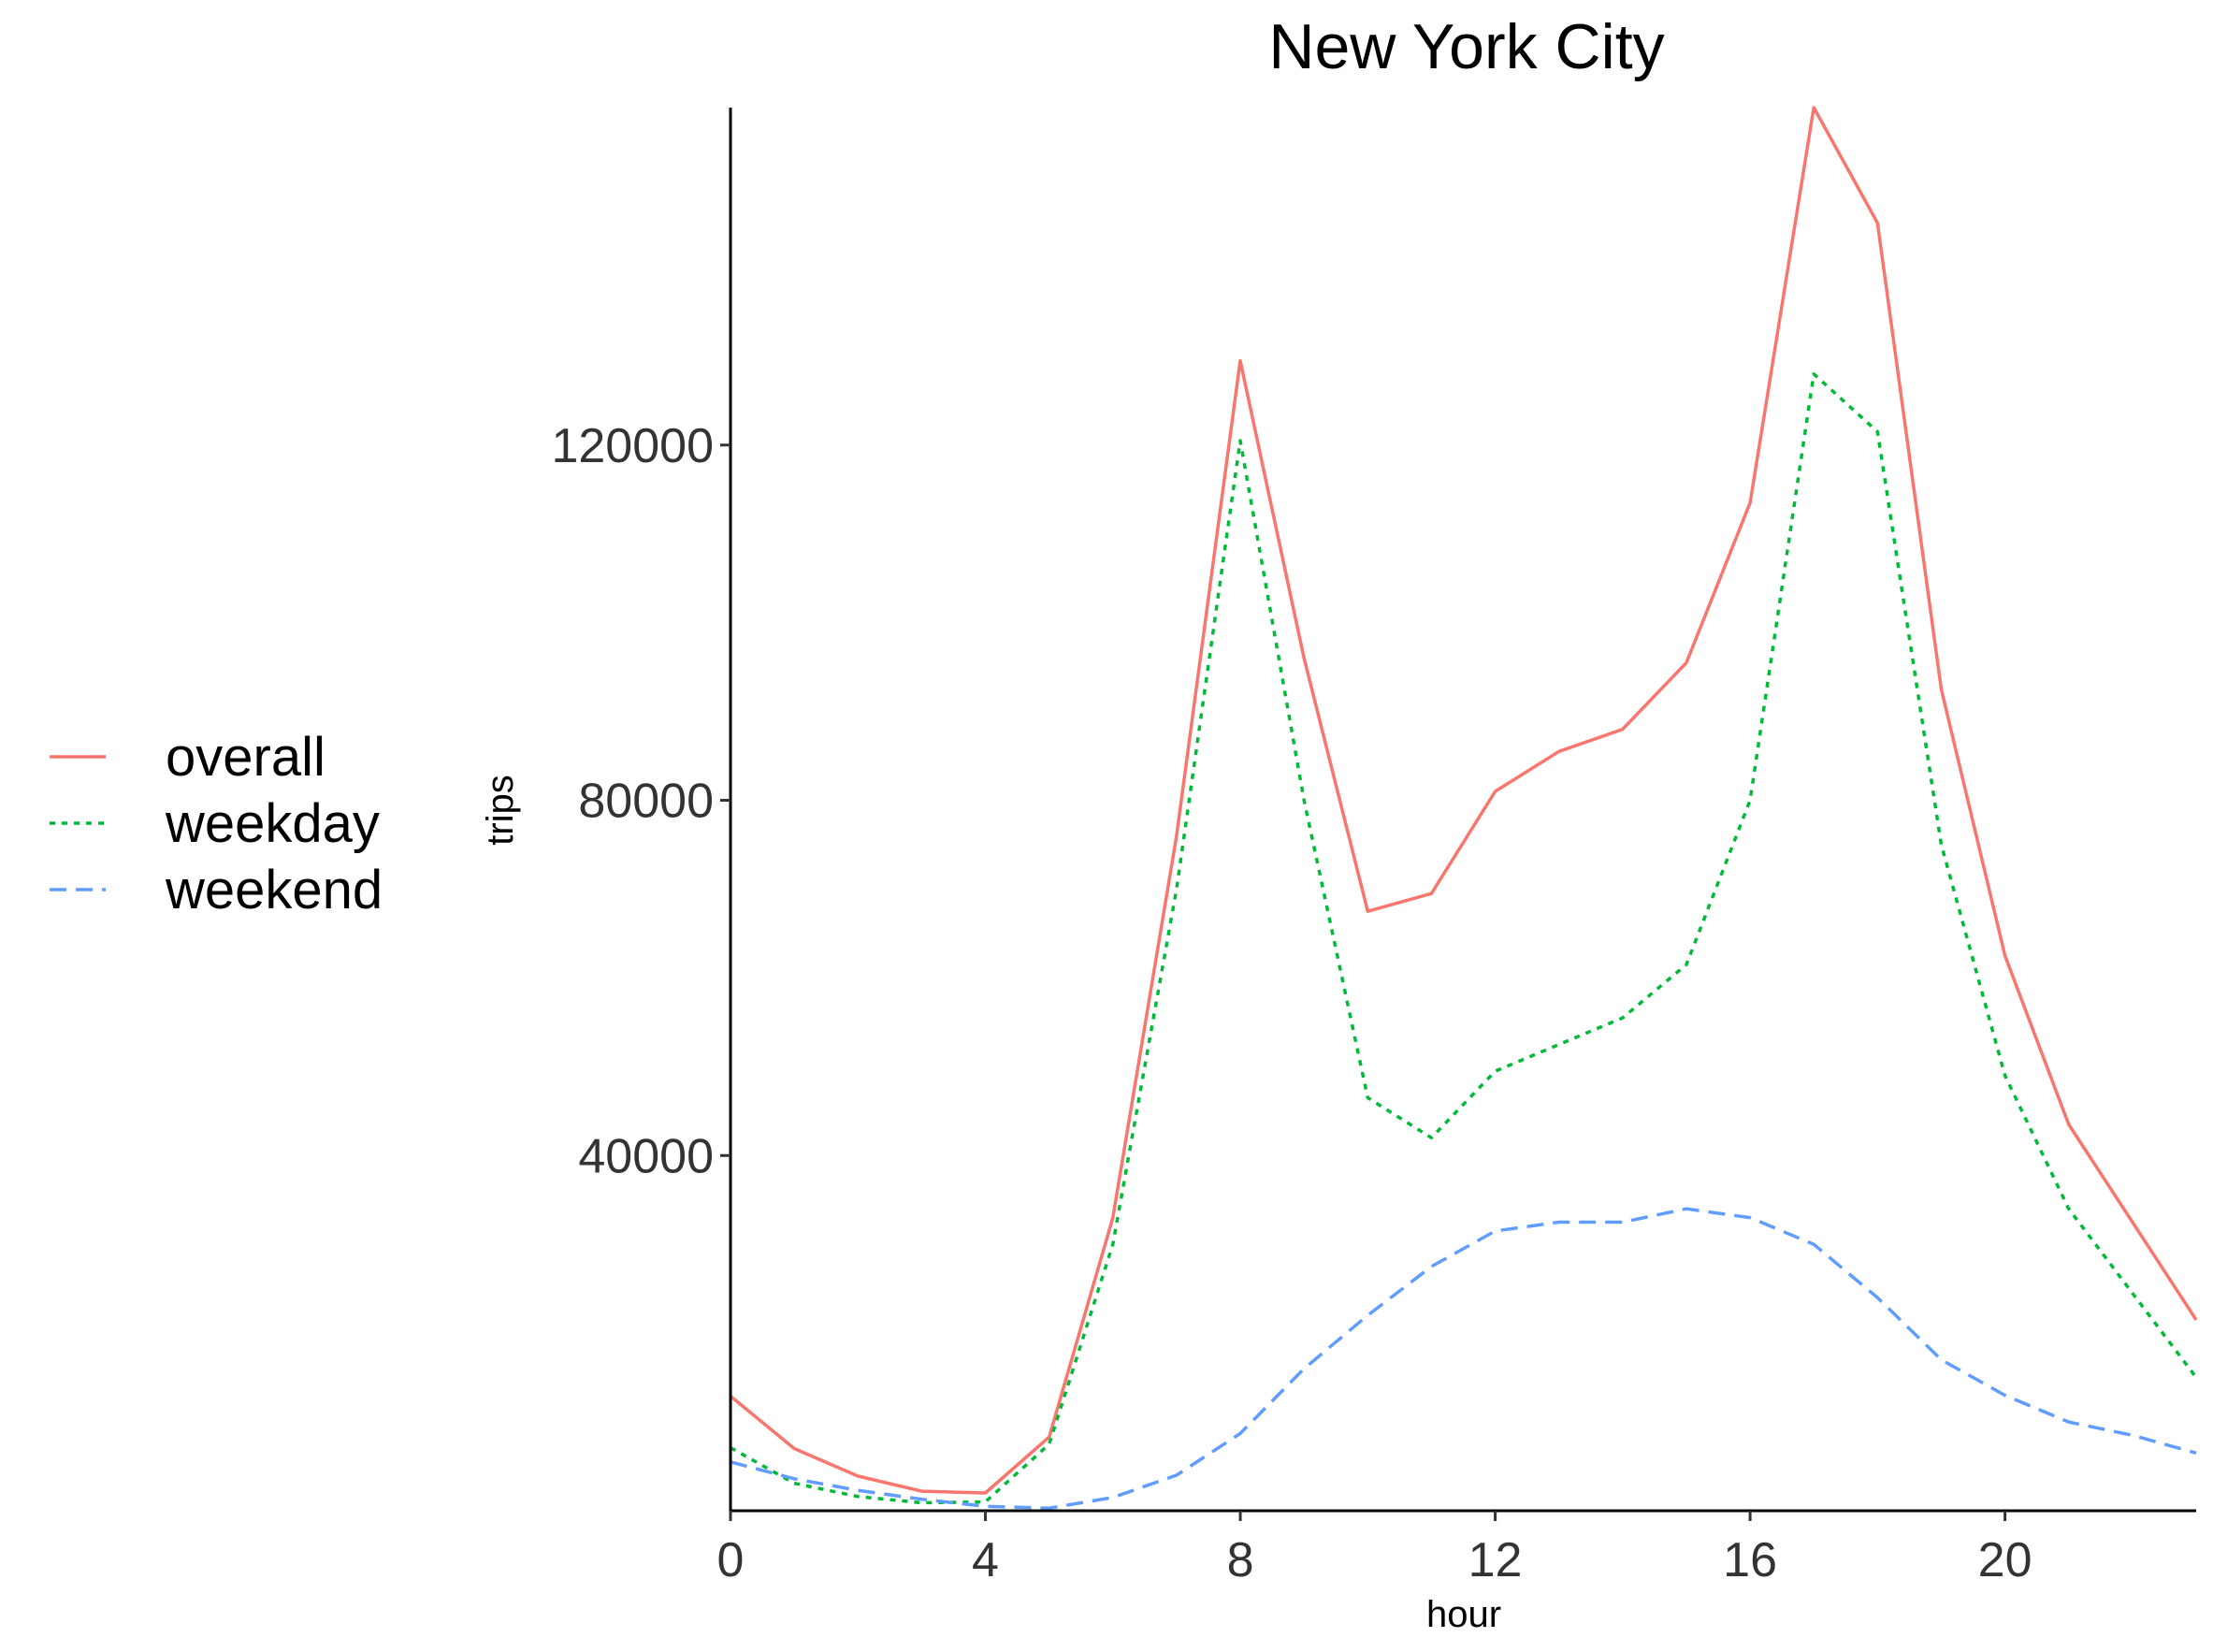 The image size is (2213, 1652). I want to click on legend-label-overall: overall, so click(245, 757).